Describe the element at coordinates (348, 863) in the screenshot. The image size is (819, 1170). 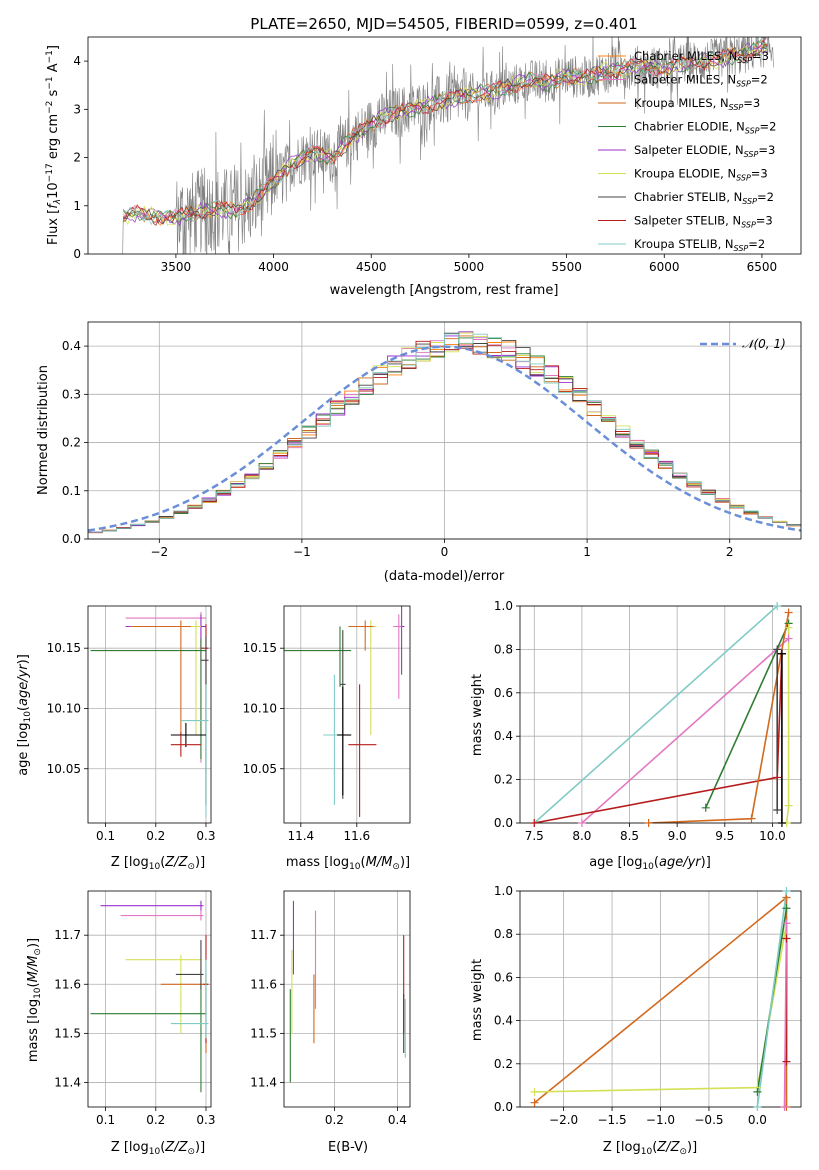
I see `age-vs-mass-xlabel: mass [log10(M/M⊙)]` at that location.